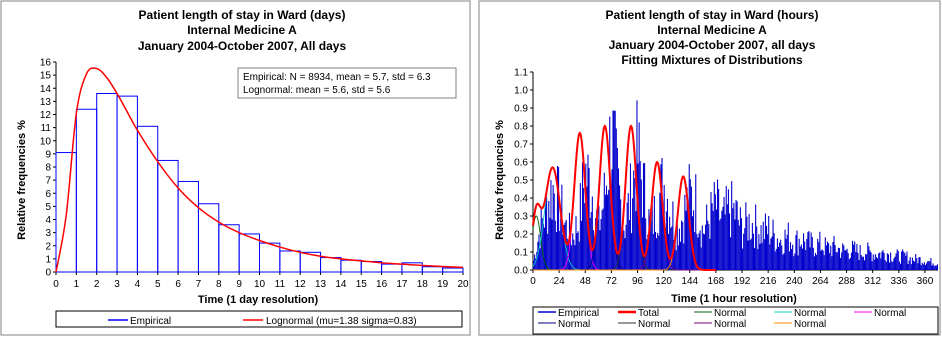  Describe the element at coordinates (46, 102) in the screenshot. I see `left-y-tick-label: 13` at that location.